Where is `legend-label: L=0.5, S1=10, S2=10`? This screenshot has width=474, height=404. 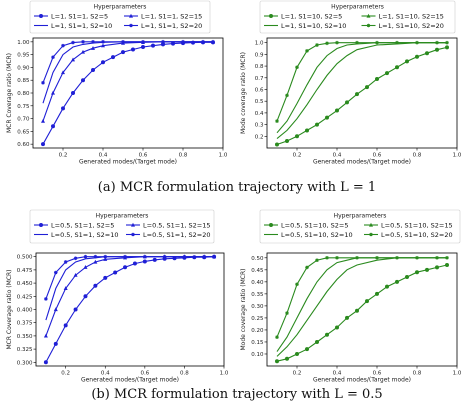
legend-label: L=0.5, S1=10, S2=10 is located at coordinates (317, 235).